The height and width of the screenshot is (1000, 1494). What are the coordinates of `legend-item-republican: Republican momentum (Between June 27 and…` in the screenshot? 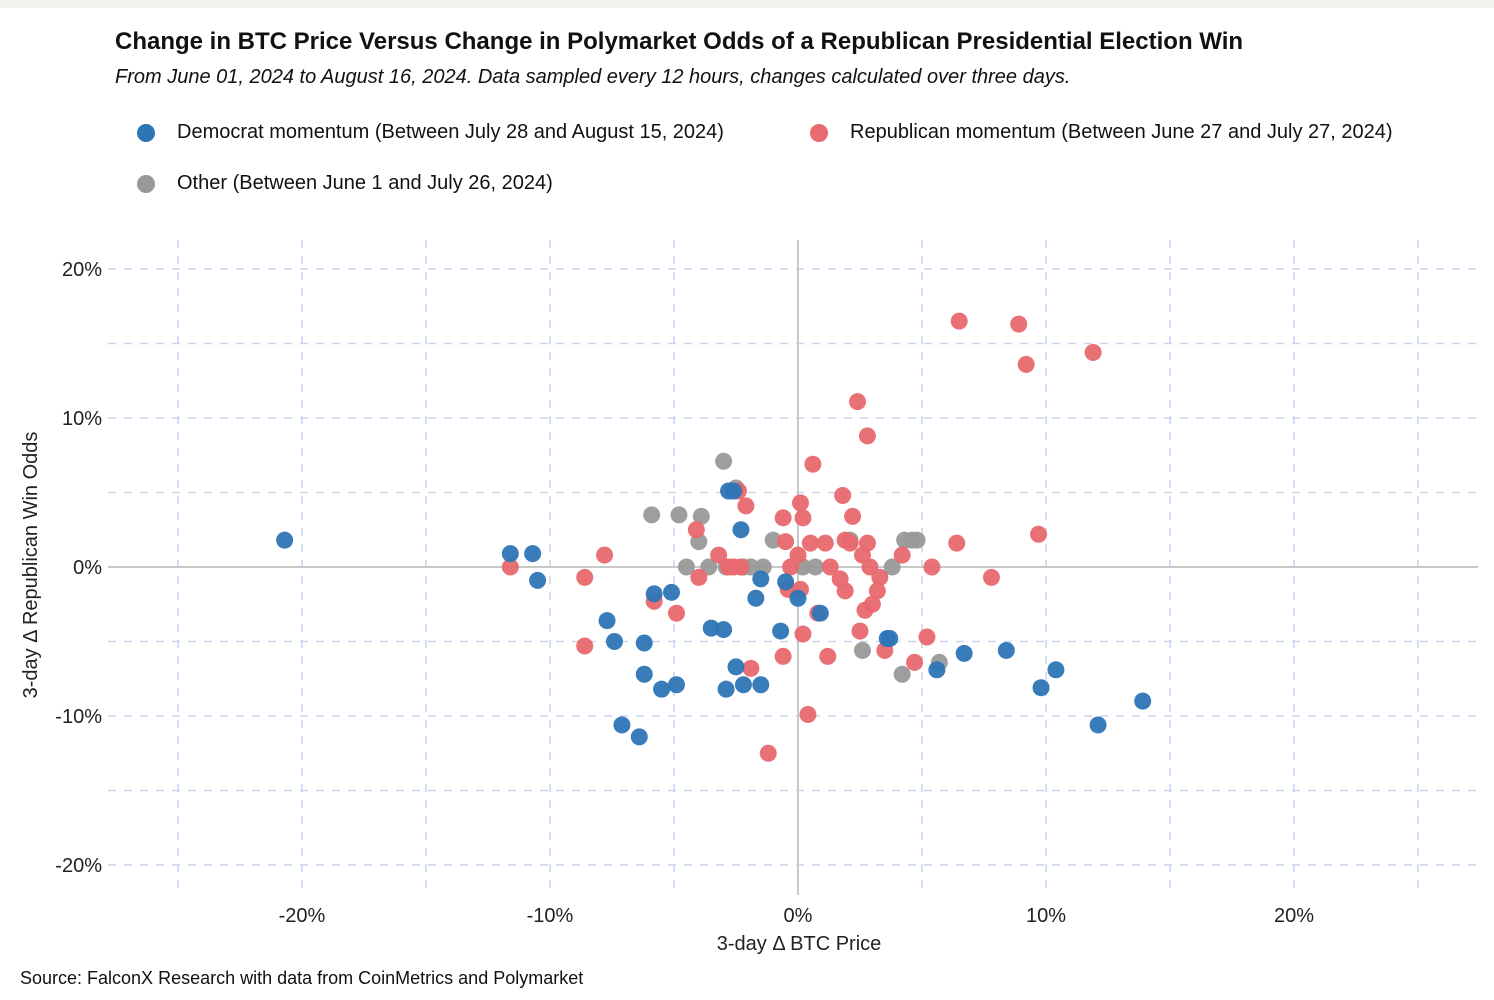 It's located at (1101, 132).